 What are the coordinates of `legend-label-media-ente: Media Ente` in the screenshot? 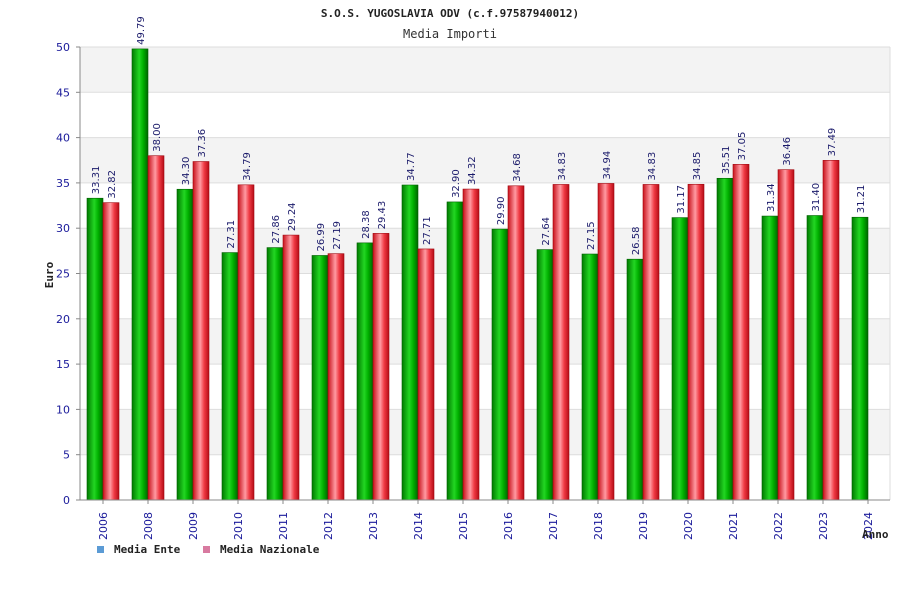 It's located at (147, 549).